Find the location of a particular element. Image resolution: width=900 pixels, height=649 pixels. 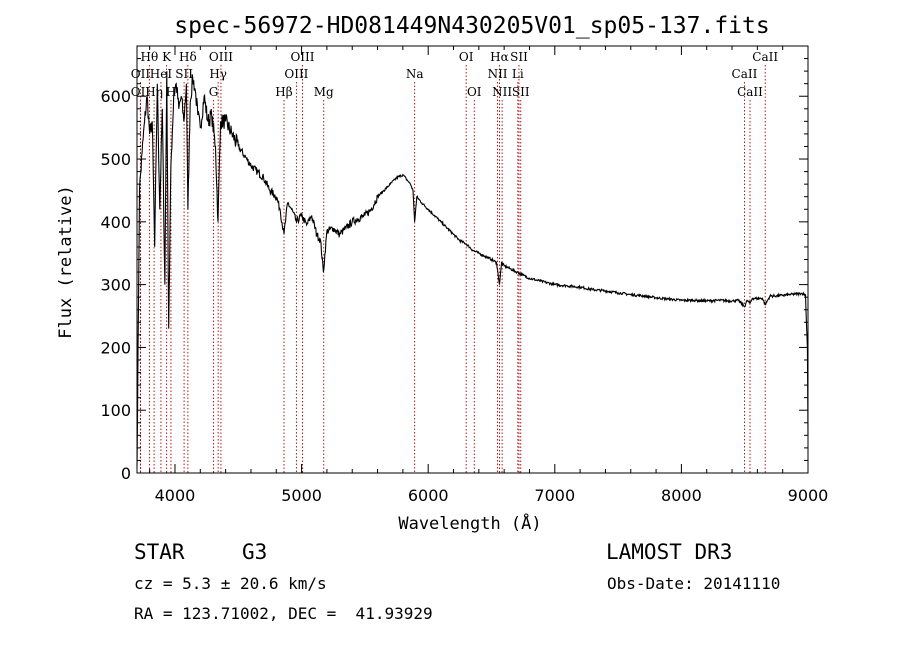

x-tick-label: 8000 is located at coordinates (681, 495).